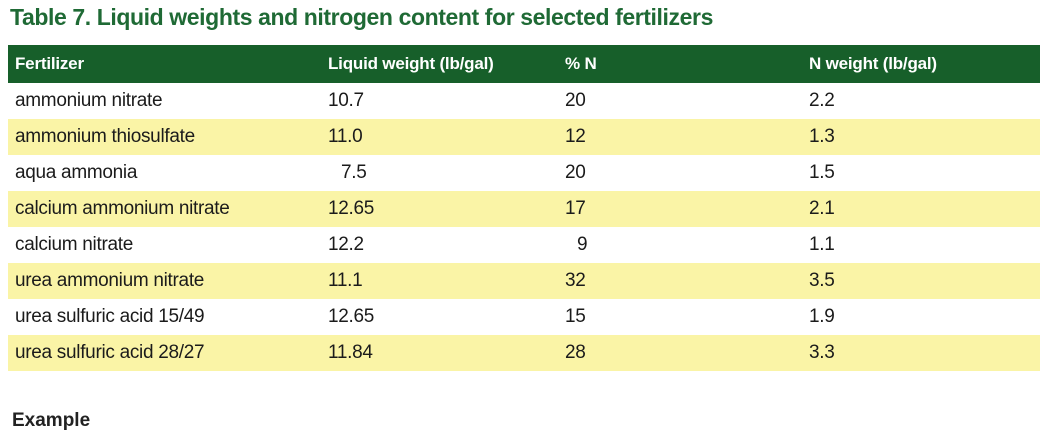 This screenshot has width=1054, height=432. I want to click on cell-n-weight: 3.3, so click(924, 353).